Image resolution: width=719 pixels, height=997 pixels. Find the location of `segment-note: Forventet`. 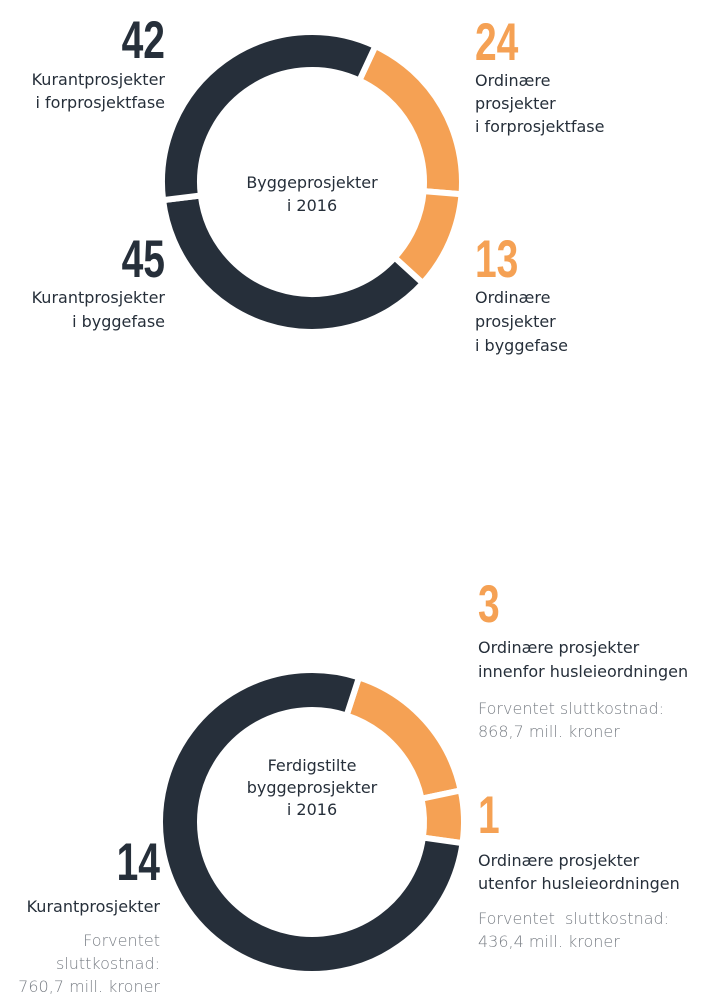

segment-note: Forventet is located at coordinates (121, 940).